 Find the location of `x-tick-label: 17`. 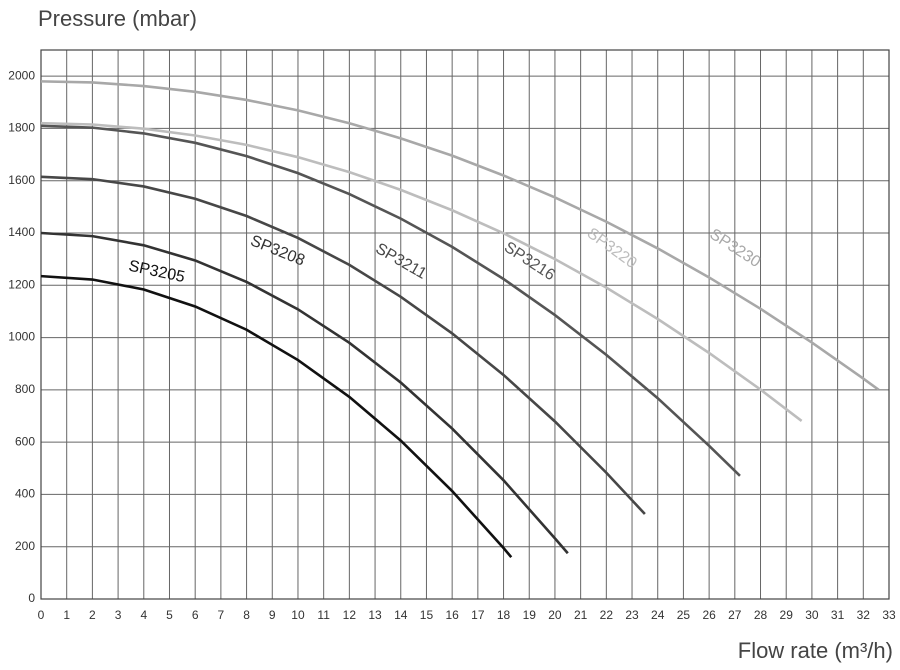

x-tick-label: 17 is located at coordinates (478, 615).